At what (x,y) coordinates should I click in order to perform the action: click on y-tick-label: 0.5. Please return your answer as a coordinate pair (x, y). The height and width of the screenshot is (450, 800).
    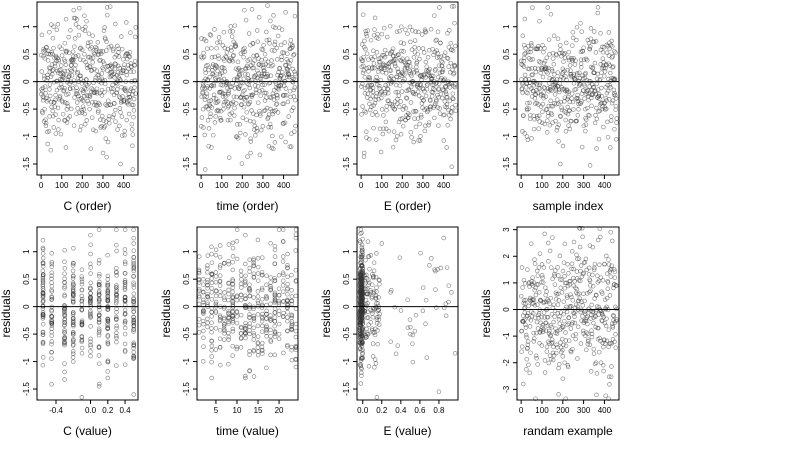
    Looking at the image, I should click on (346, 54).